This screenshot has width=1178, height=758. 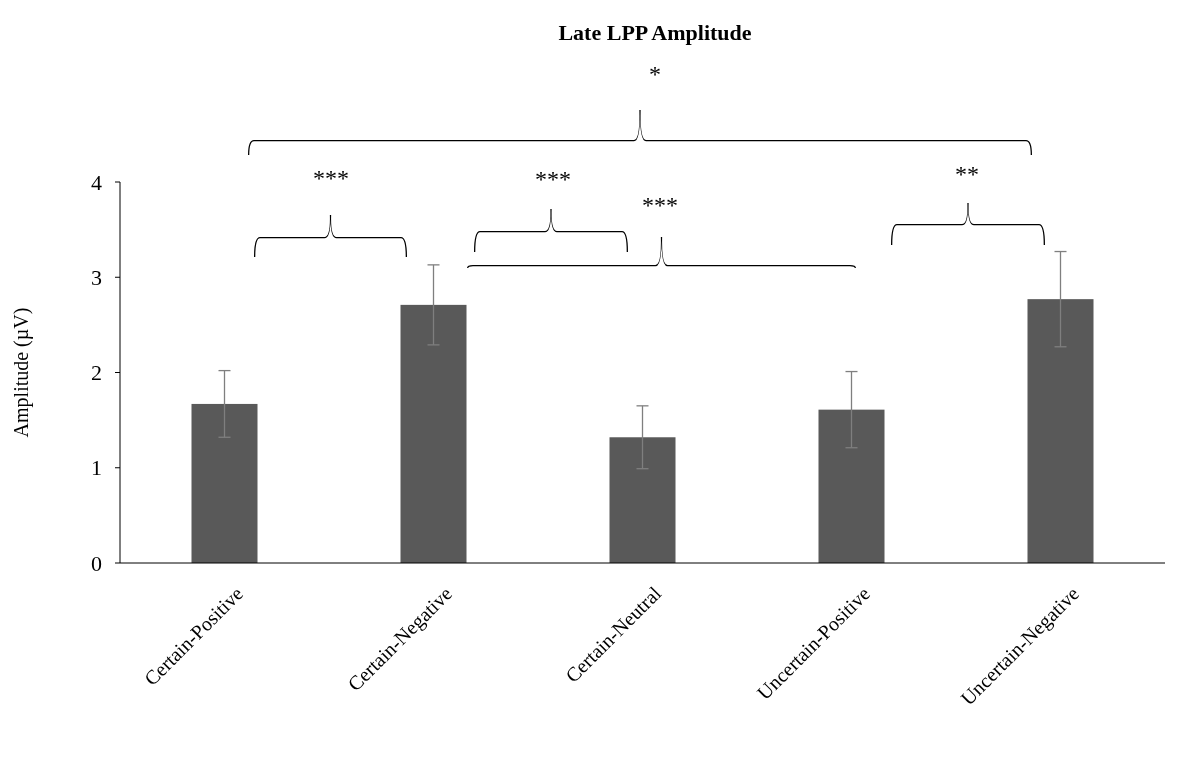 What do you see at coordinates (967, 174) in the screenshot?
I see `annotation: **` at bounding box center [967, 174].